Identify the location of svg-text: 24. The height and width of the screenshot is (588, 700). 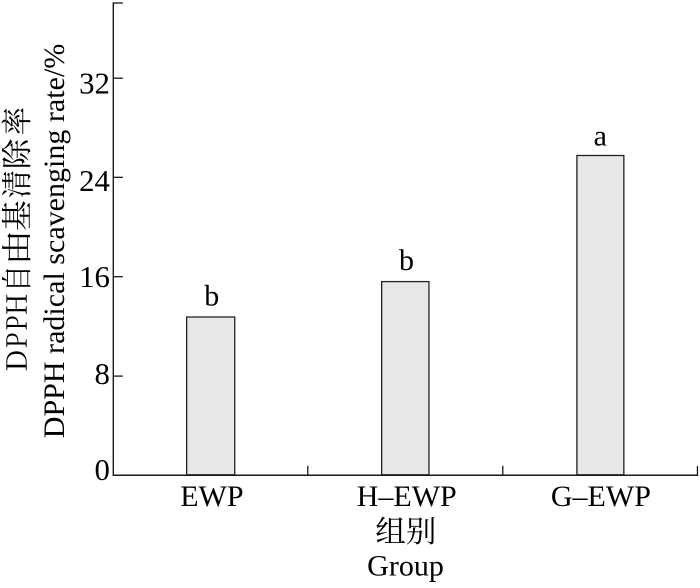
(94, 181).